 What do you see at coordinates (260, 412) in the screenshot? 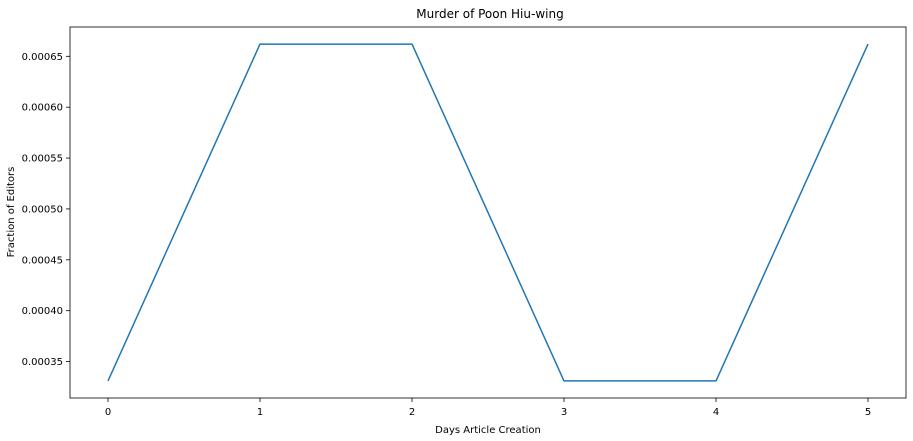
I see `x-tick-label: 1` at bounding box center [260, 412].